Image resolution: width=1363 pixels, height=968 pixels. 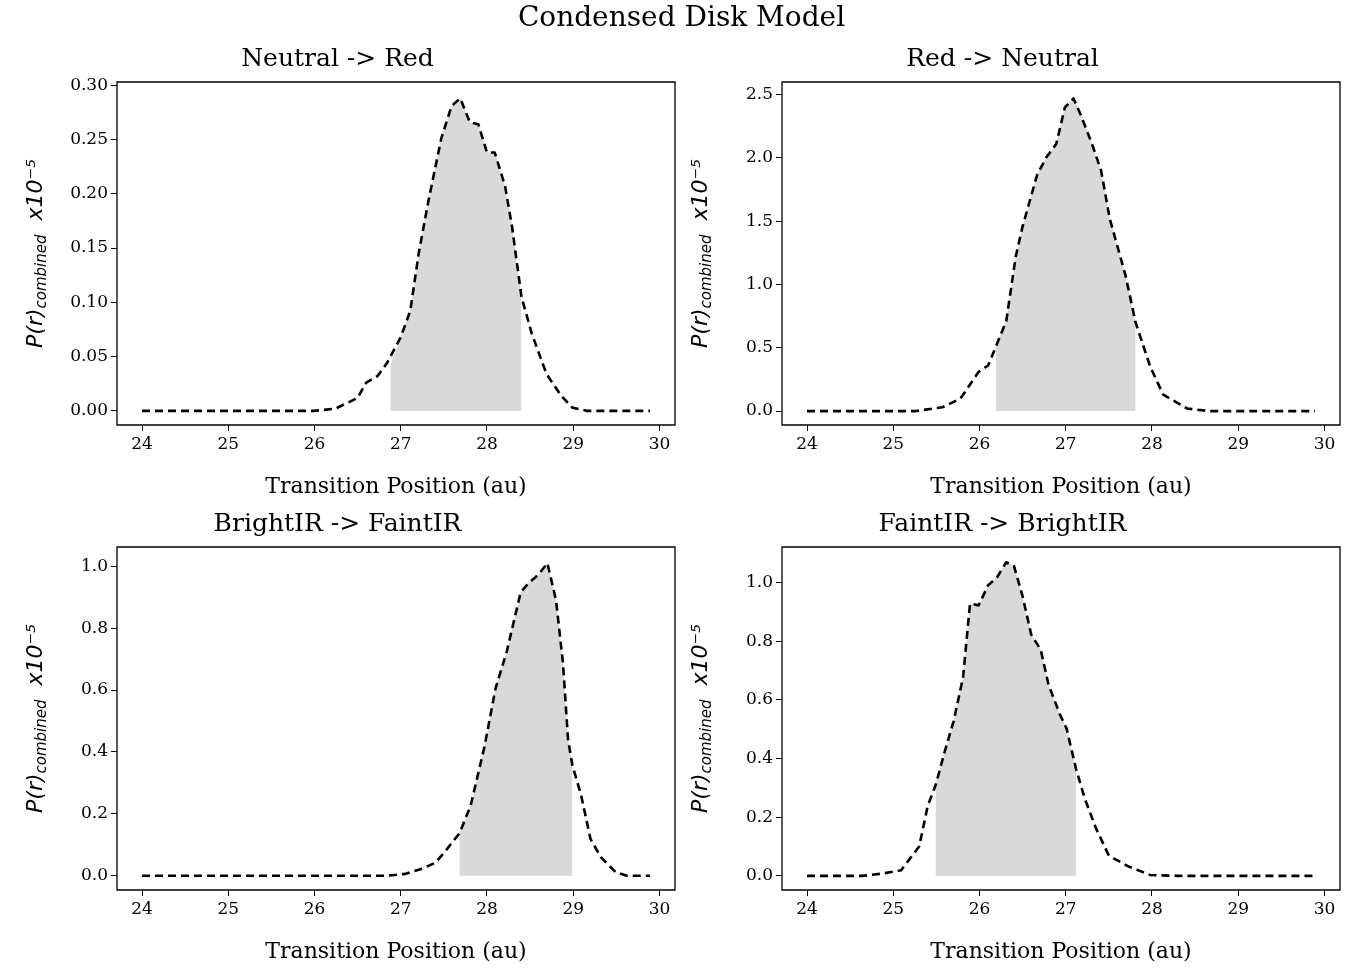 I want to click on y-tick-label: 1.5, so click(x=759, y=219).